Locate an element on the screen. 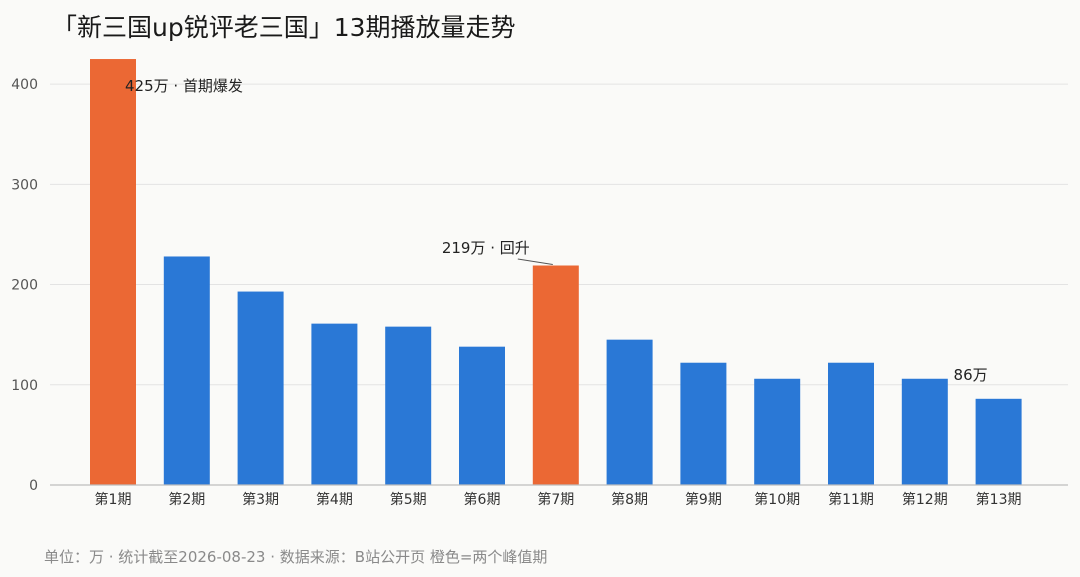 The image size is (1080, 577). x-tick-label: 第6期 is located at coordinates (482, 499).